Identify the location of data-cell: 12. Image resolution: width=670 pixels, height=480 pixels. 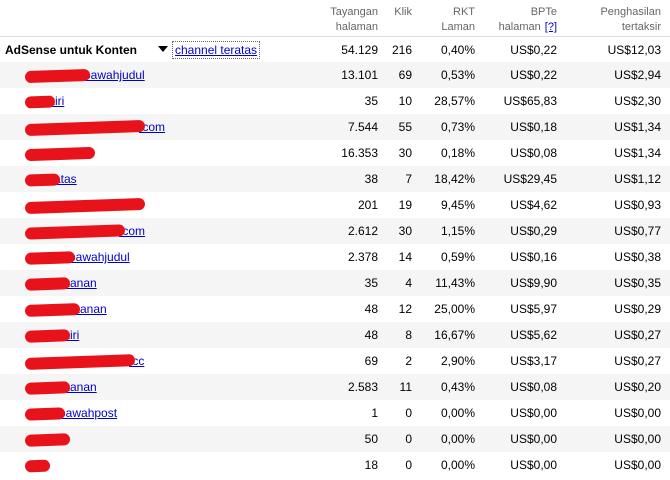
(405, 309).